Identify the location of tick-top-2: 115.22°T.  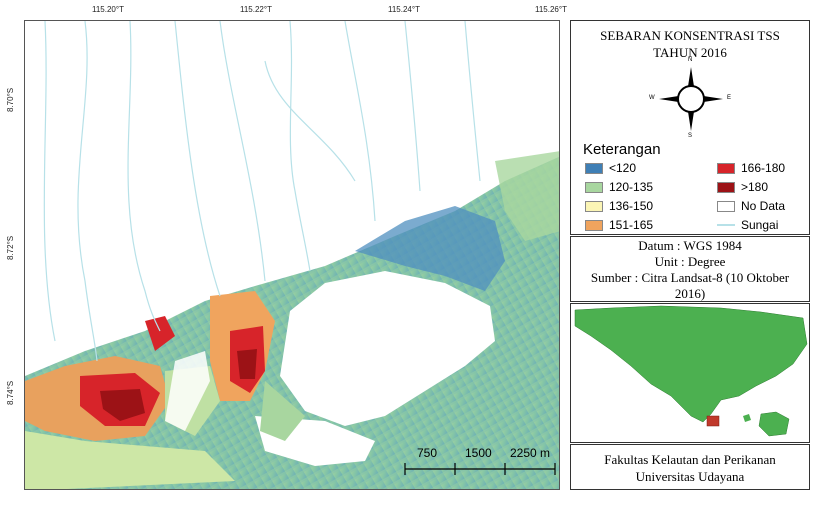
(256, 9).